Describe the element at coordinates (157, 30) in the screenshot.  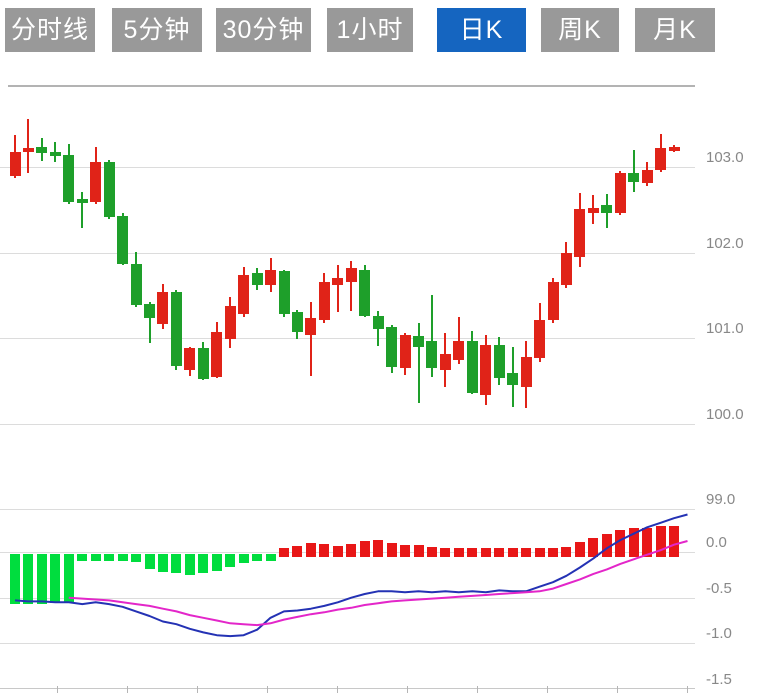
I see `tab-5min: 5分钟` at that location.